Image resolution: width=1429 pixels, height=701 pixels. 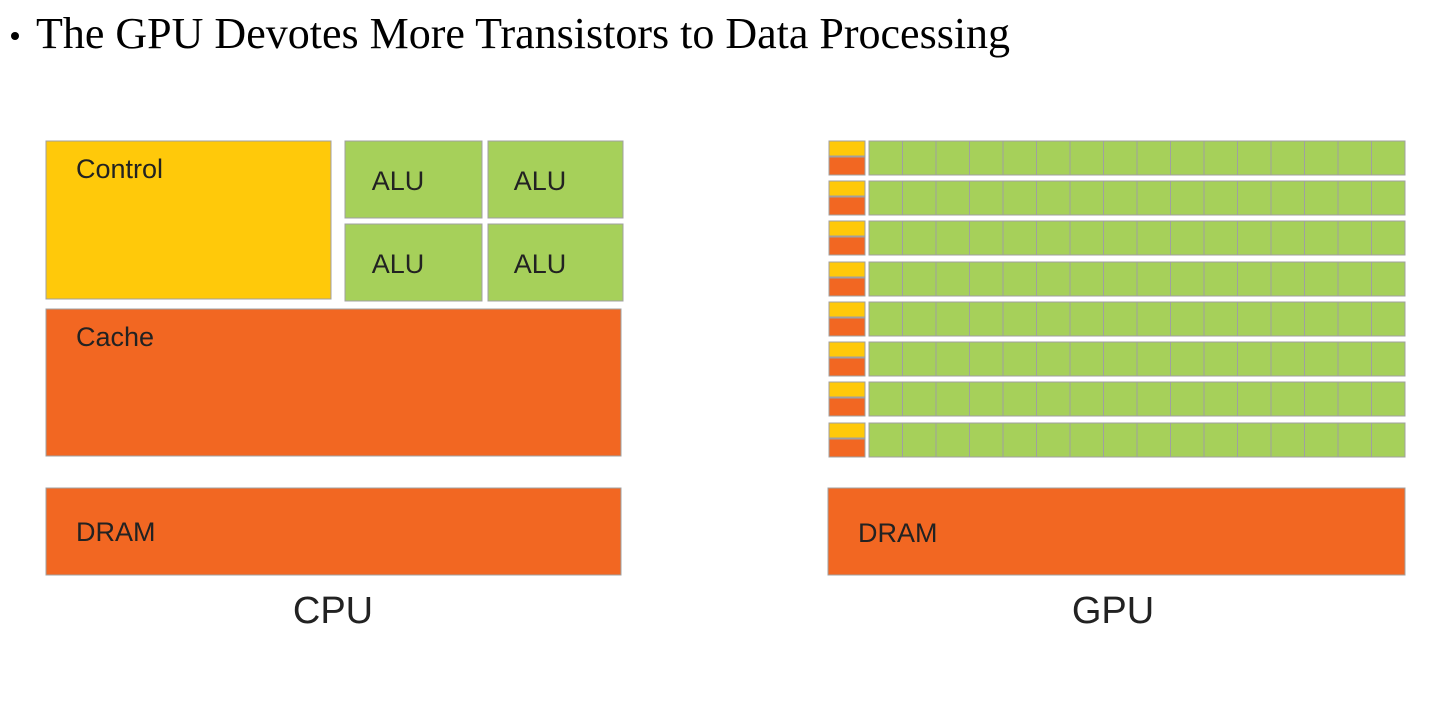 What do you see at coordinates (333, 611) in the screenshot?
I see `cpu-label: CPU` at bounding box center [333, 611].